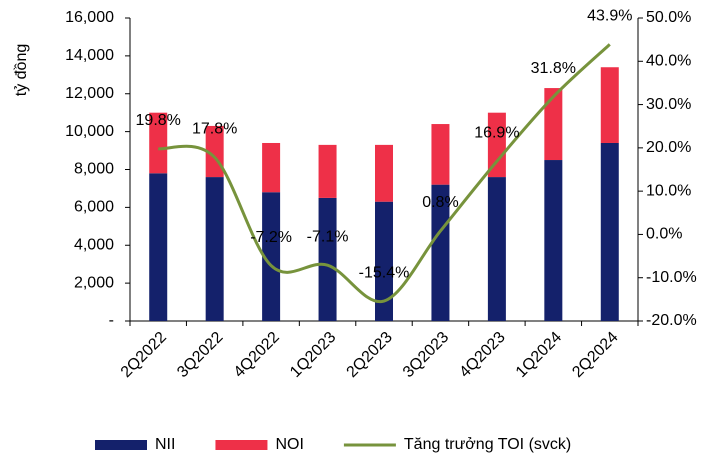 This screenshot has height=470, width=725. Describe the element at coordinates (539, 355) in the screenshot. I see `x-tick-label: 1Q2024` at that location.